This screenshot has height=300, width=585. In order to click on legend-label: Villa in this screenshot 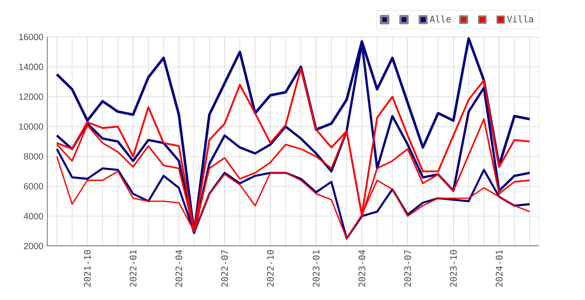, I will do `click(520, 18)`.